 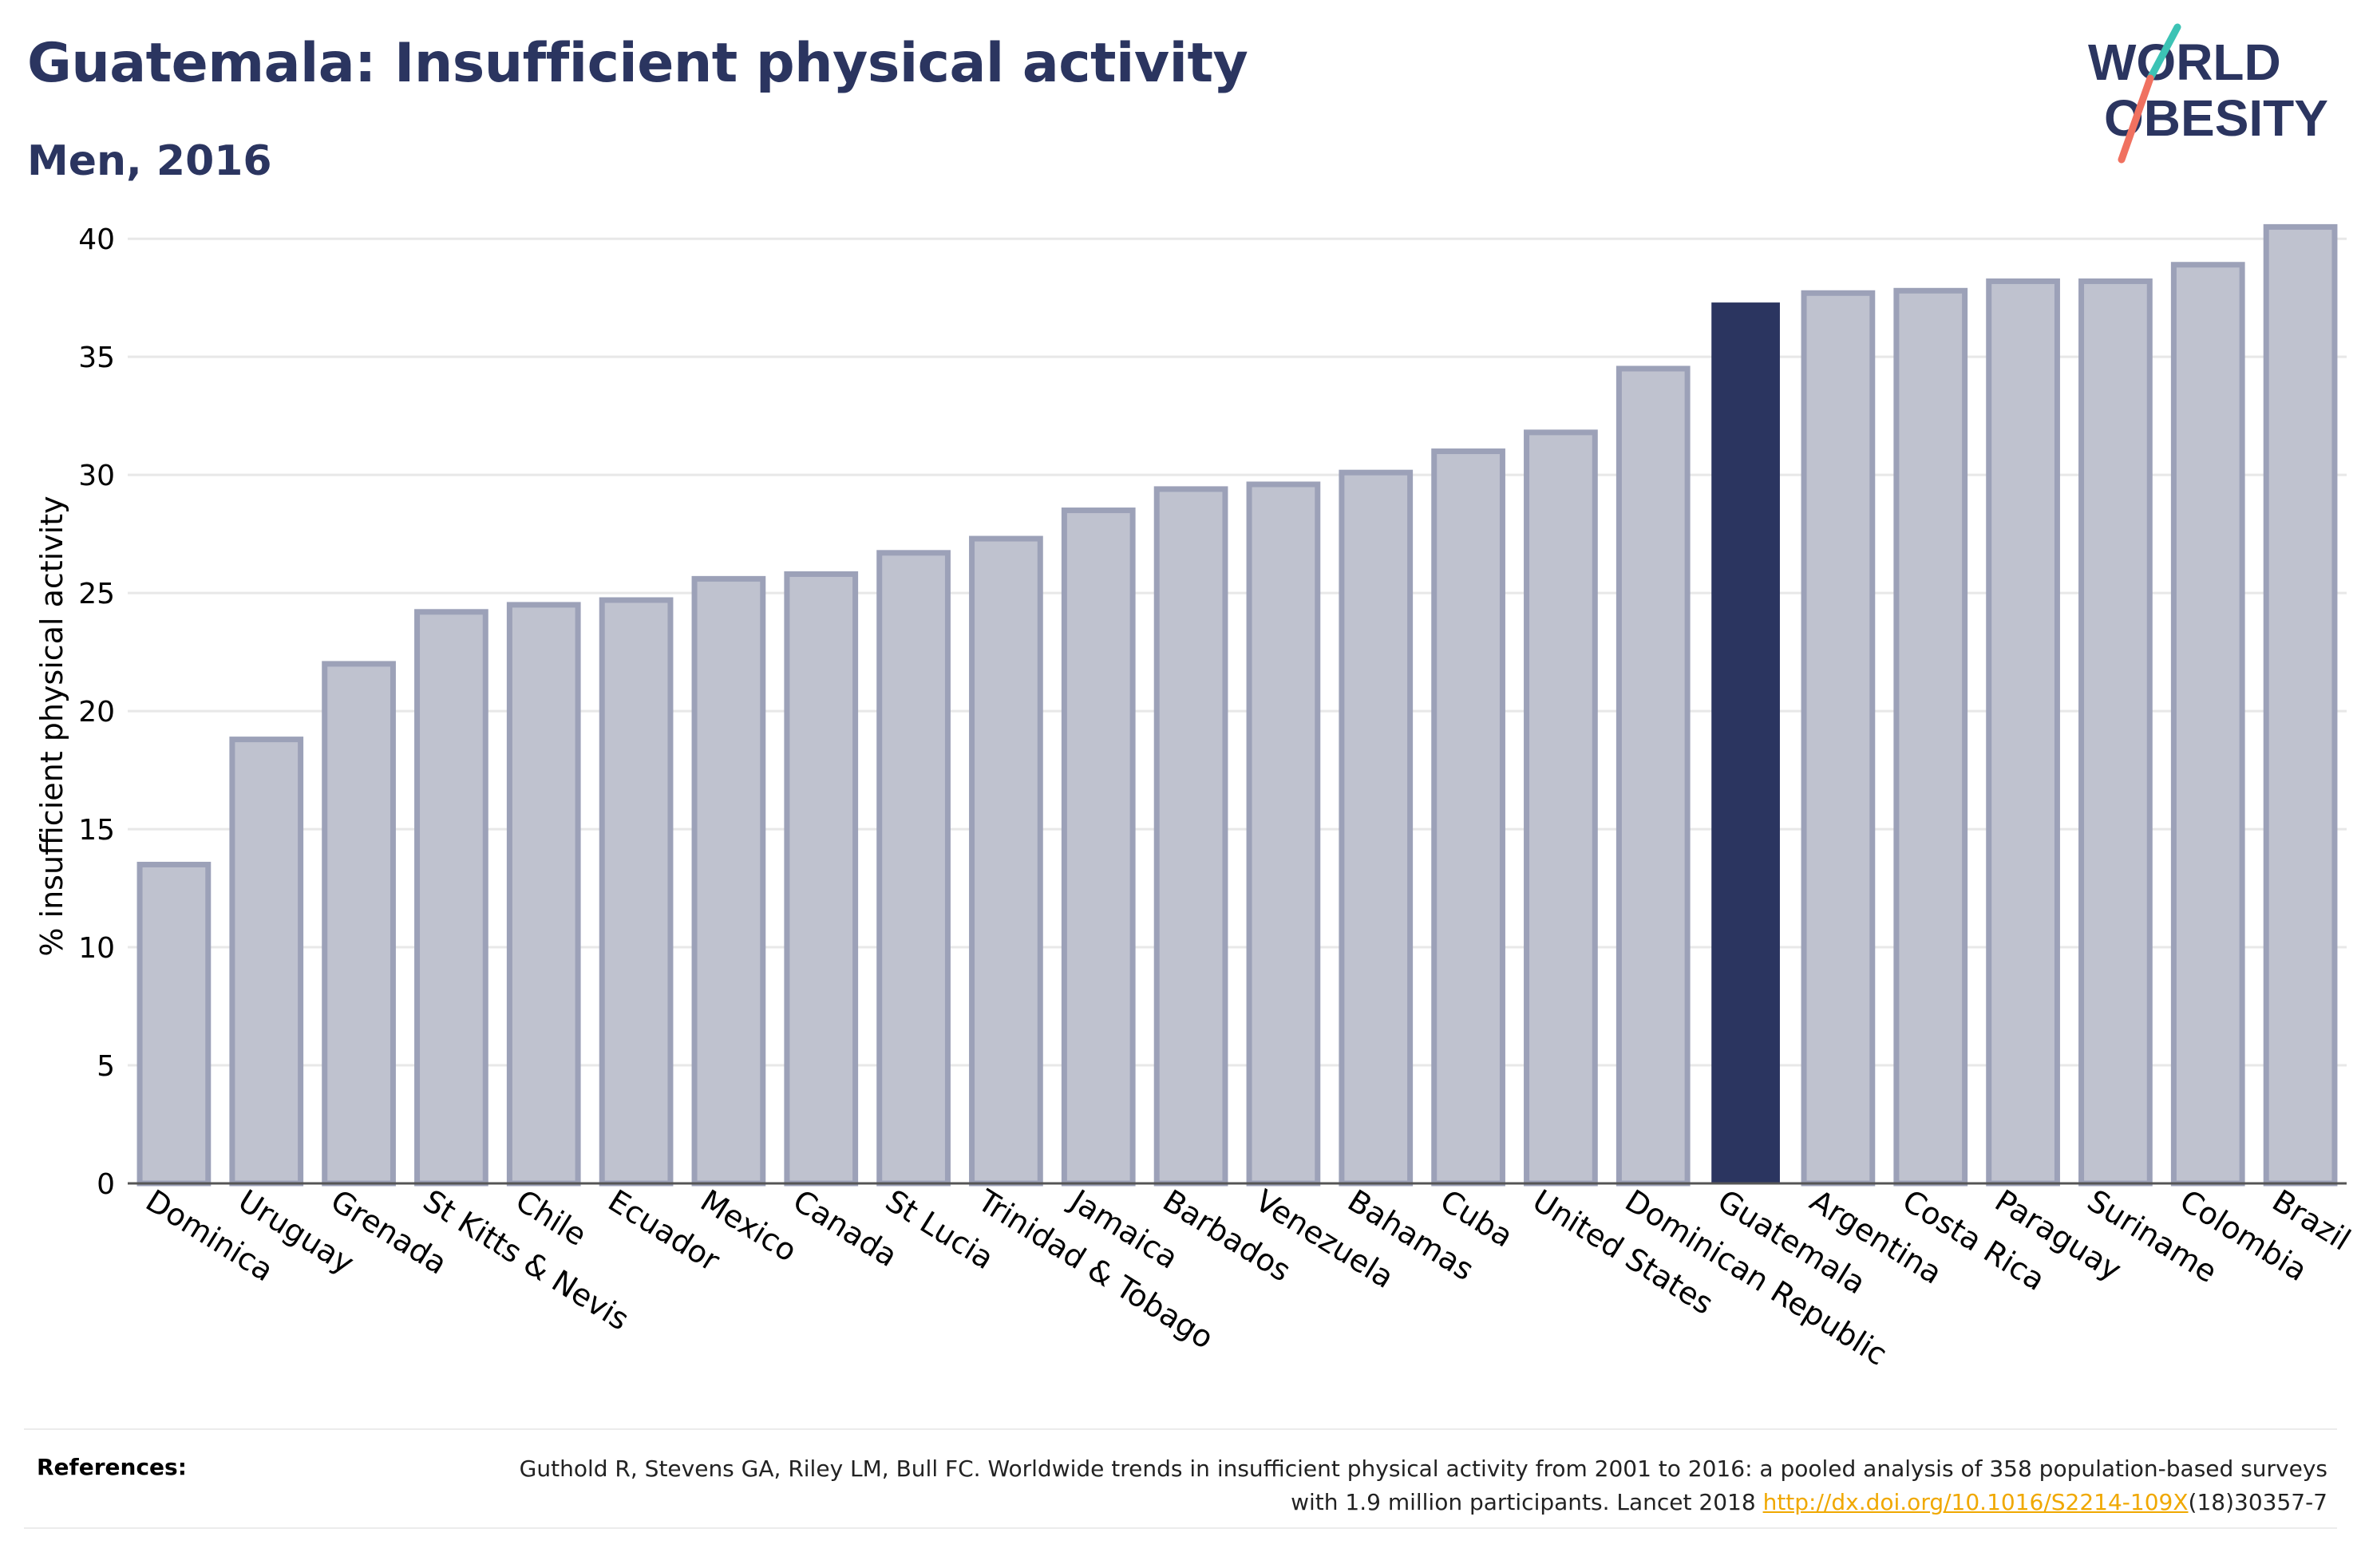 What do you see at coordinates (2300, 705) in the screenshot?
I see `bar-brazil` at bounding box center [2300, 705].